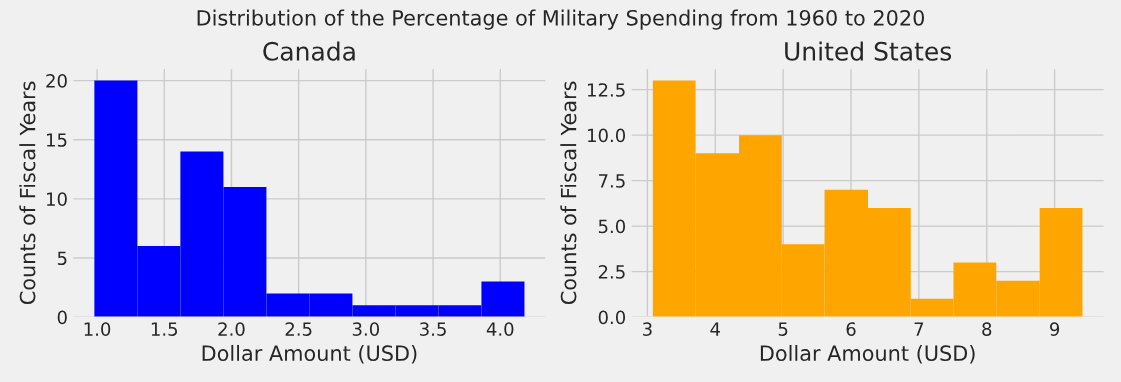 Image resolution: width=1121 pixels, height=382 pixels. I want to click on x-tick-label: 1.5, so click(164, 329).